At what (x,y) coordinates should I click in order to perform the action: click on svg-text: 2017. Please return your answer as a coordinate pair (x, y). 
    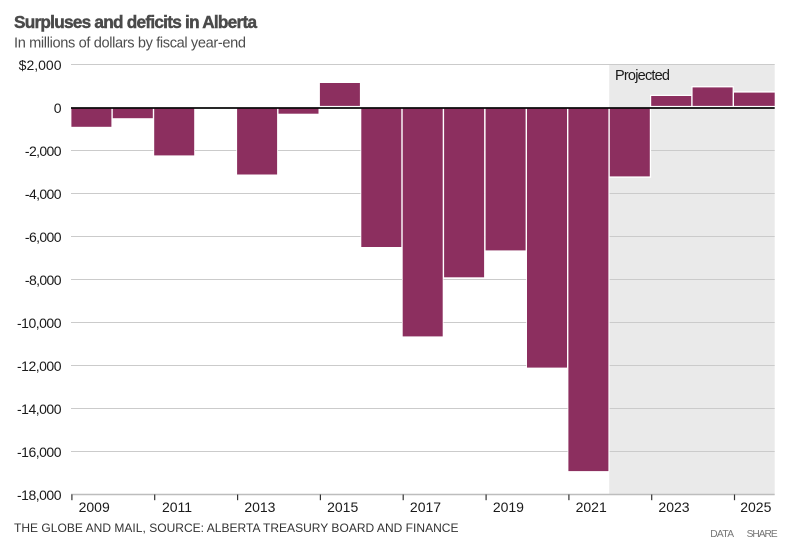
    Looking at the image, I should click on (425, 507).